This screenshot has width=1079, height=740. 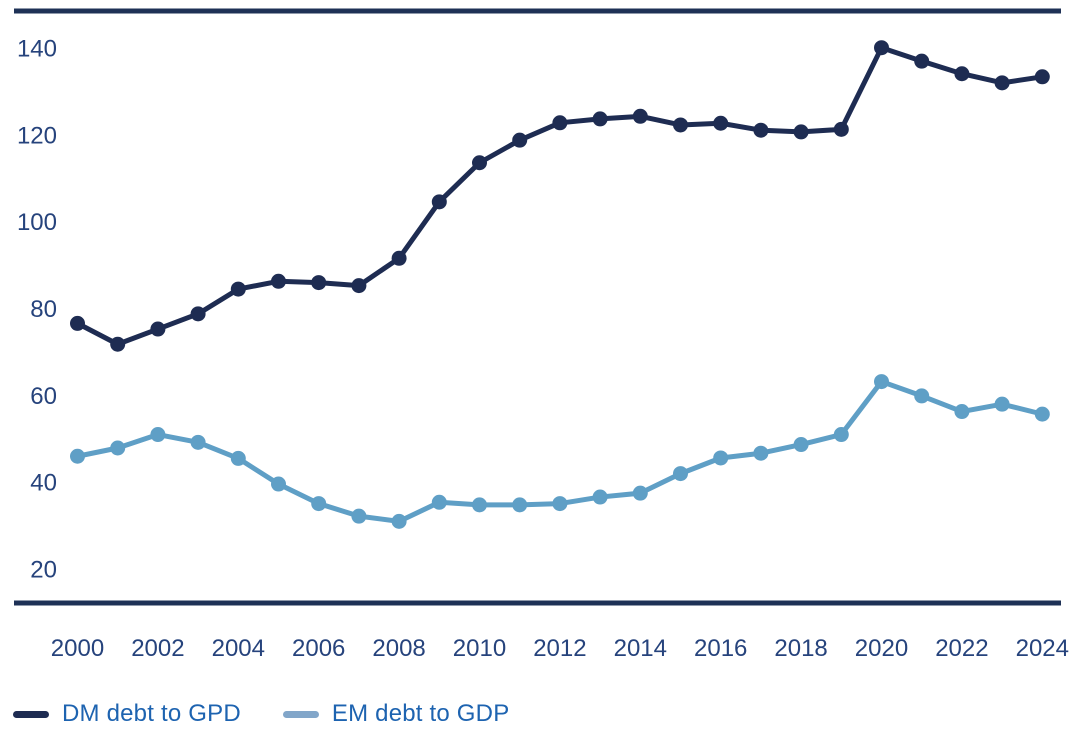 What do you see at coordinates (43, 483) in the screenshot?
I see `y-axis-tick-label: 40` at bounding box center [43, 483].